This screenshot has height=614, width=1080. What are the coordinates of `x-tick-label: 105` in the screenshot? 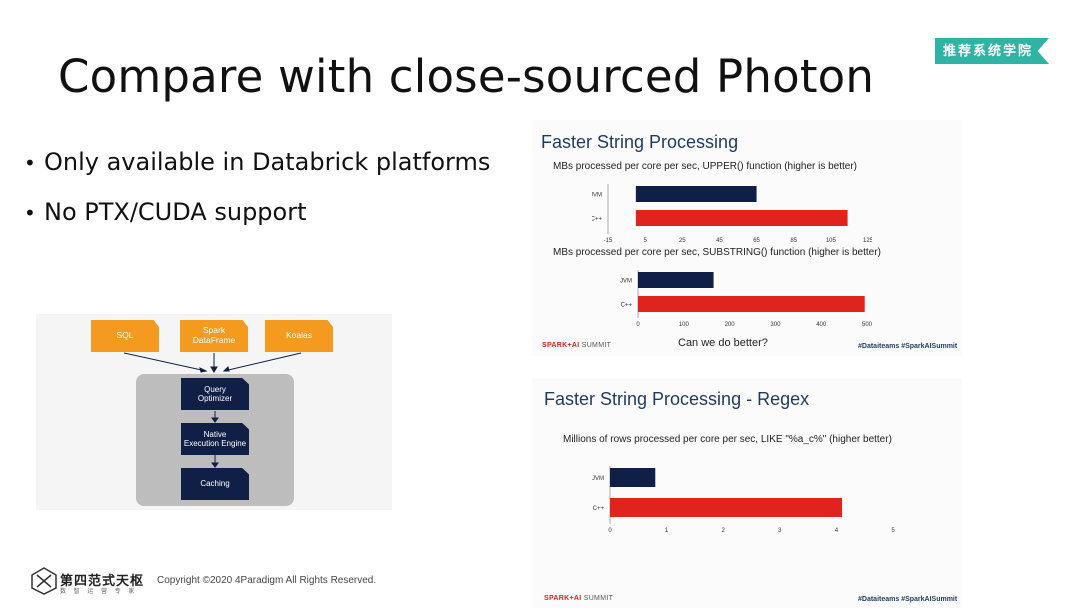 It's located at (831, 241).